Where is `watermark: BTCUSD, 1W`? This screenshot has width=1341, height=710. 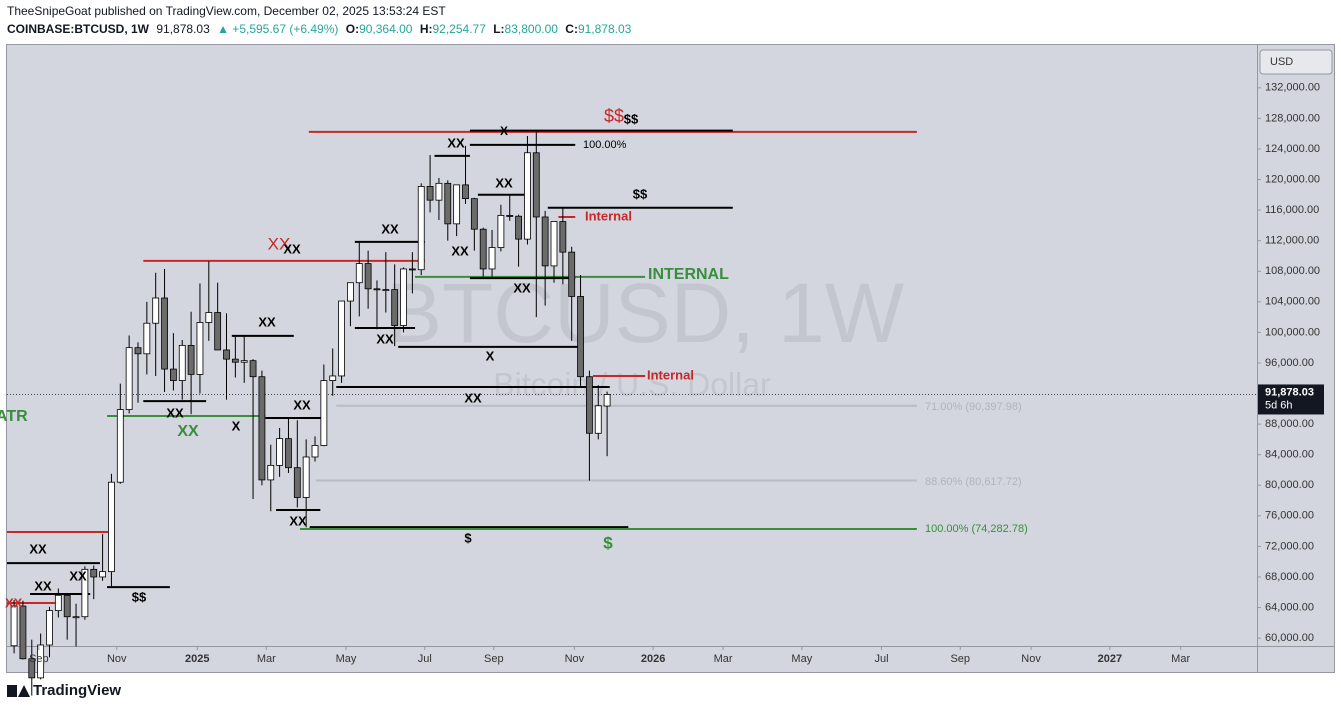
watermark: BTCUSD, 1W is located at coordinates (645, 313).